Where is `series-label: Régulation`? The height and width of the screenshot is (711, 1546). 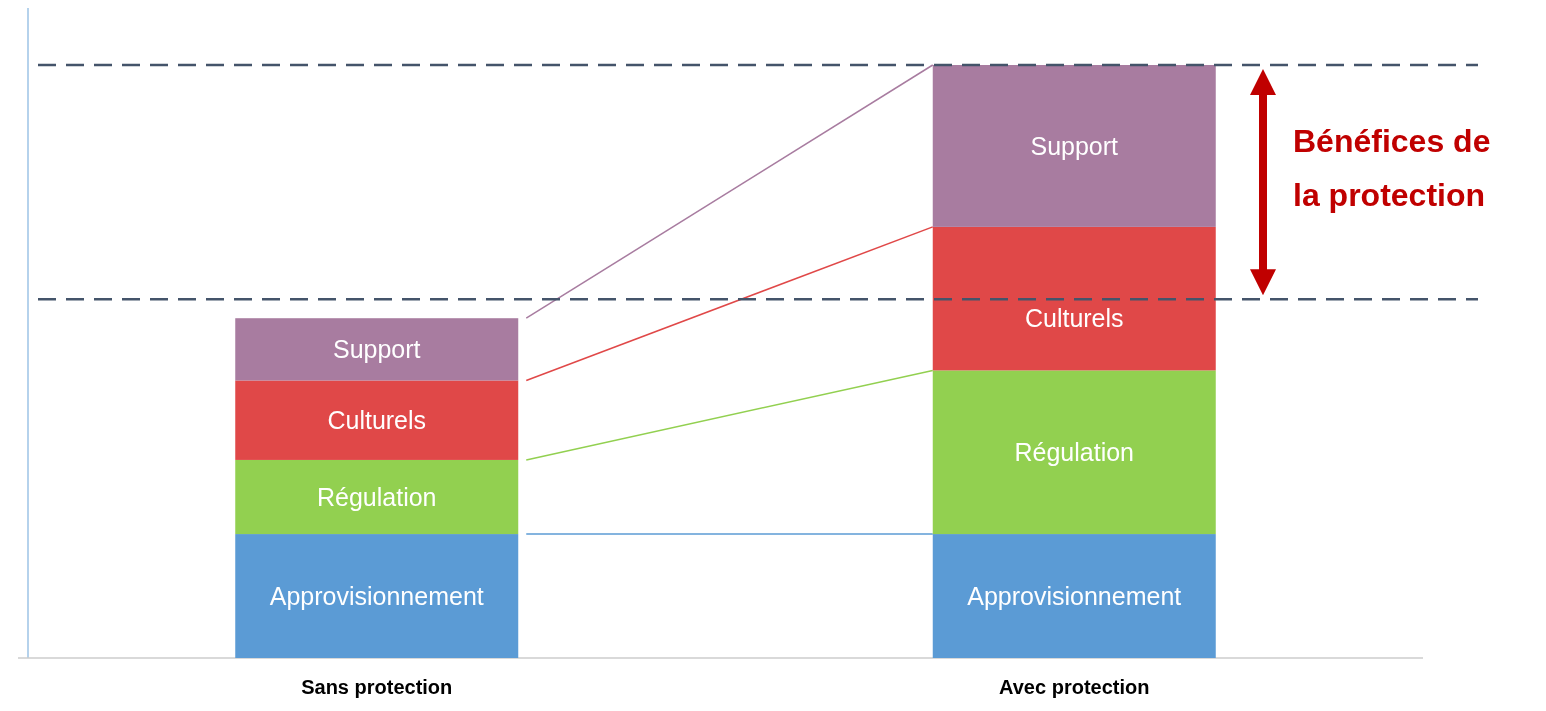 series-label: Régulation is located at coordinates (376, 496).